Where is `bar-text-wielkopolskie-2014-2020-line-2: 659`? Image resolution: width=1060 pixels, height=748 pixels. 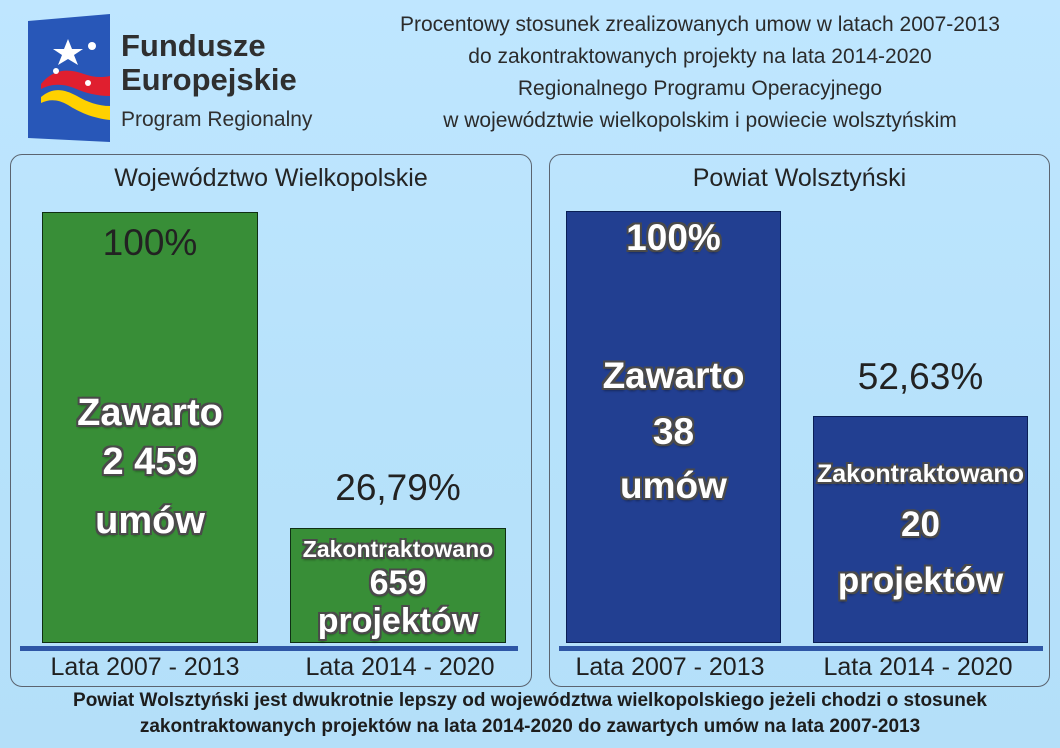
bar-text-wielkopolskie-2014-2020-line-2: 659 is located at coordinates (398, 583).